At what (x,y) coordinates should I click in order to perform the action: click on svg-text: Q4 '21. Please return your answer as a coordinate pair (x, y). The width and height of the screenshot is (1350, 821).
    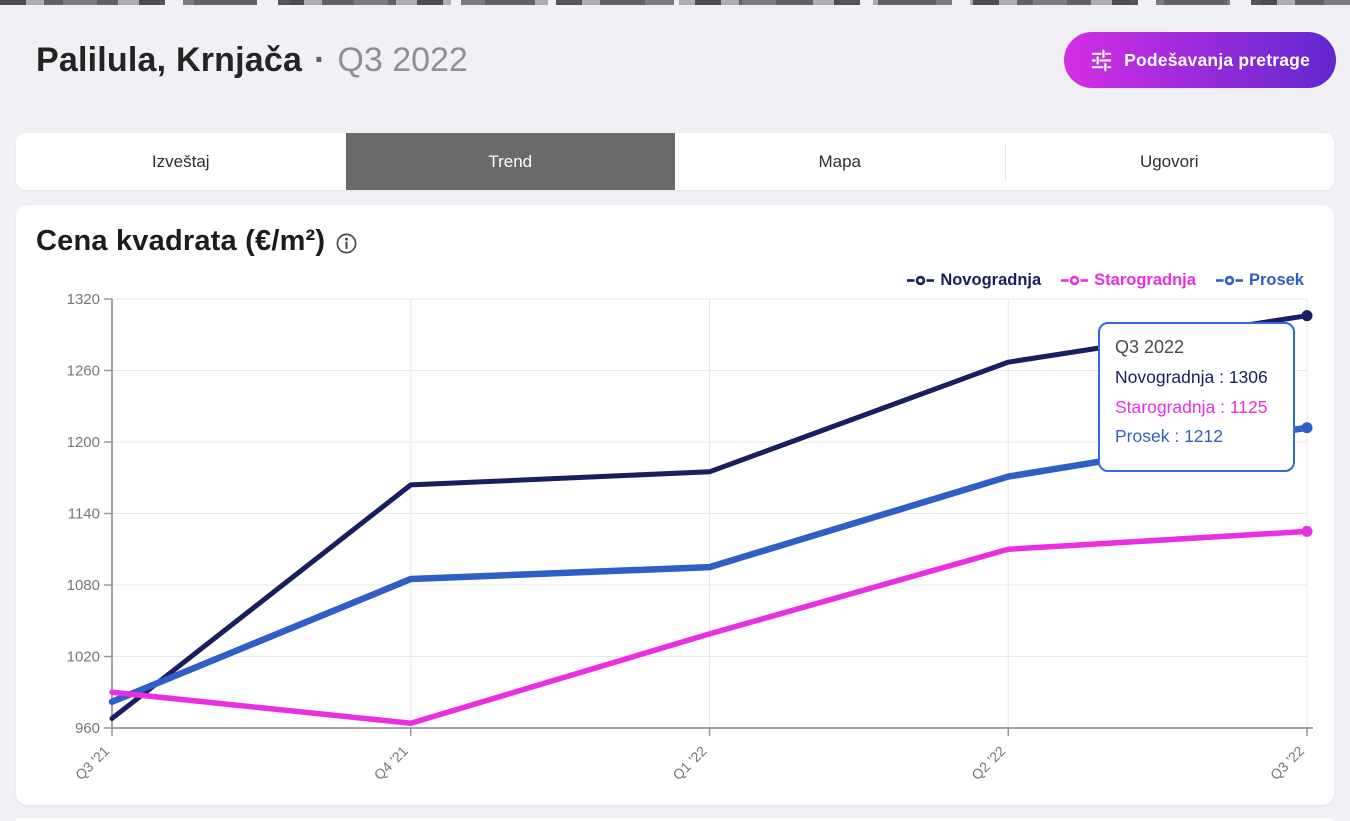
    Looking at the image, I should click on (391, 763).